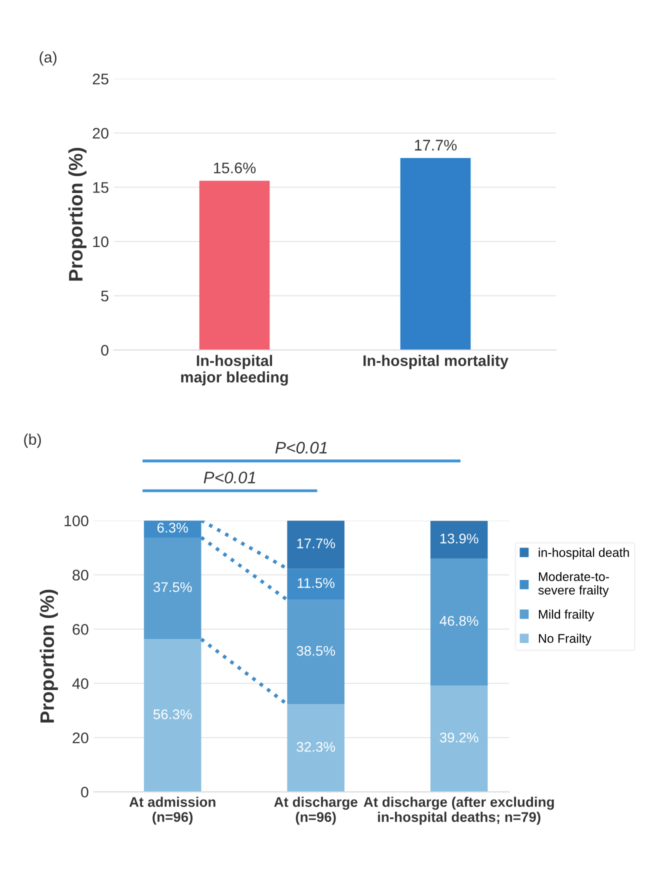 Image resolution: width=670 pixels, height=875 pixels. What do you see at coordinates (32, 441) in the screenshot?
I see `chart-title: (b)` at bounding box center [32, 441].